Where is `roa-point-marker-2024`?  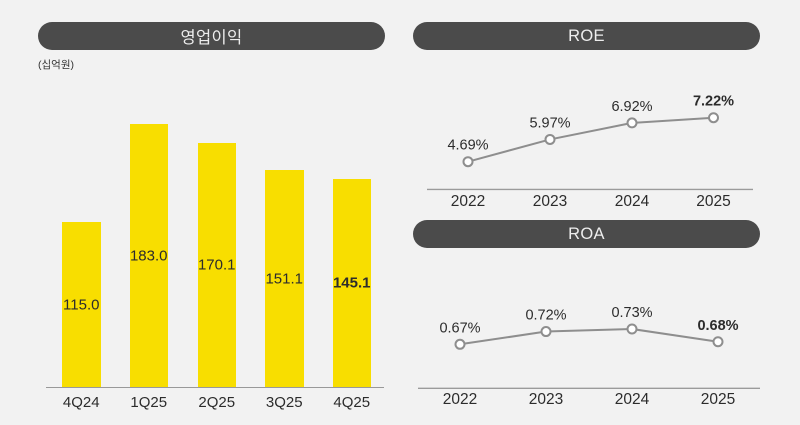
roa-point-marker-2024 is located at coordinates (632, 329).